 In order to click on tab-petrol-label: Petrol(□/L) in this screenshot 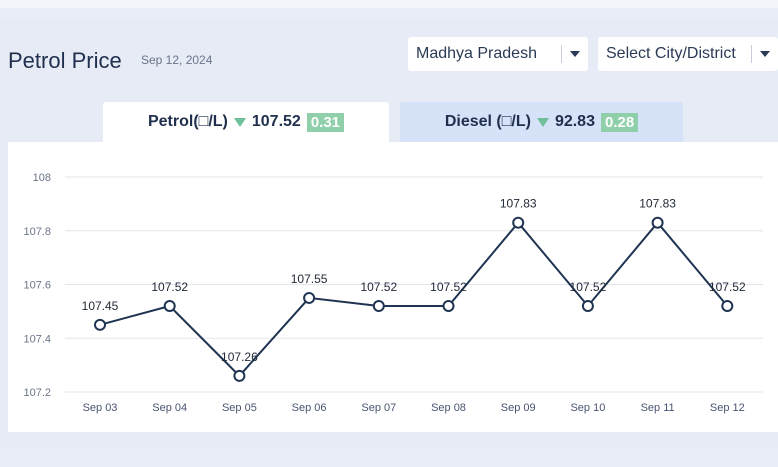, I will do `click(187, 121)`.